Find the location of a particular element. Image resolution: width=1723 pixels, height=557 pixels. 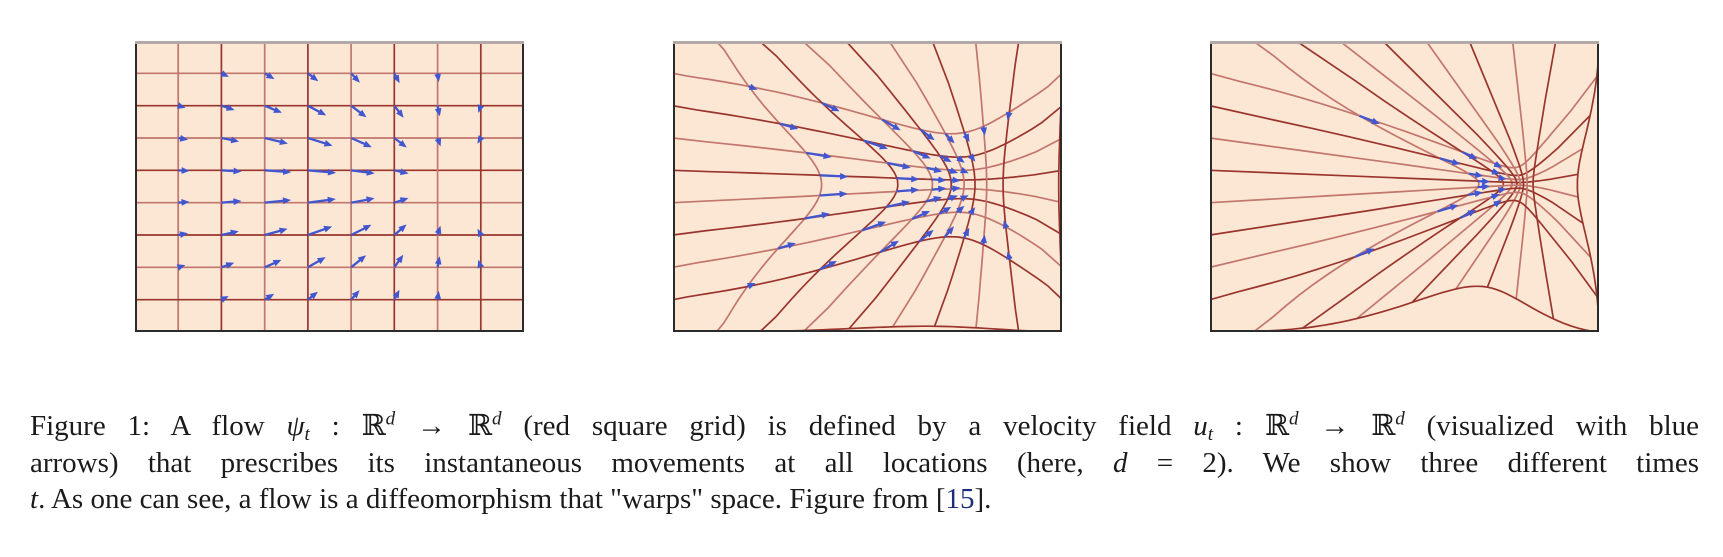

flow-grid-panel-time3 is located at coordinates (1404, 186).